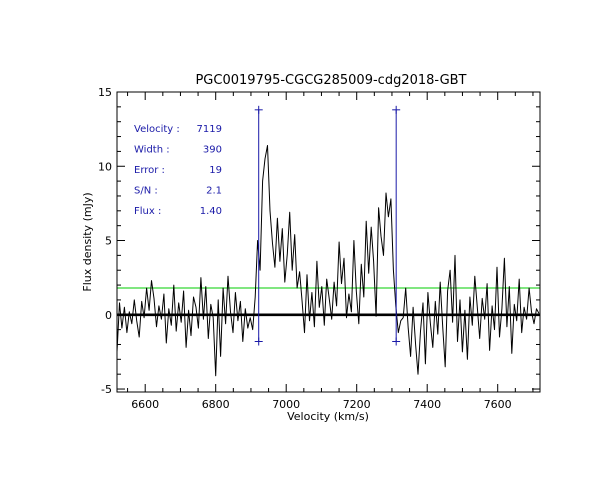 This screenshot has height=500, width=612. I want to click on y-axis-label: Flux density (mJy), so click(87, 241).